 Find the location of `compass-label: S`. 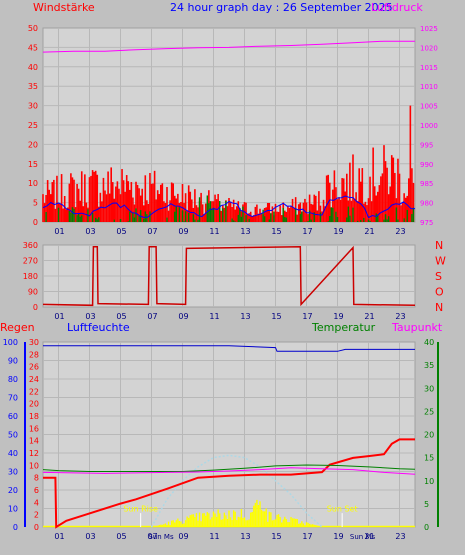

compass-label: S is located at coordinates (438, 276).